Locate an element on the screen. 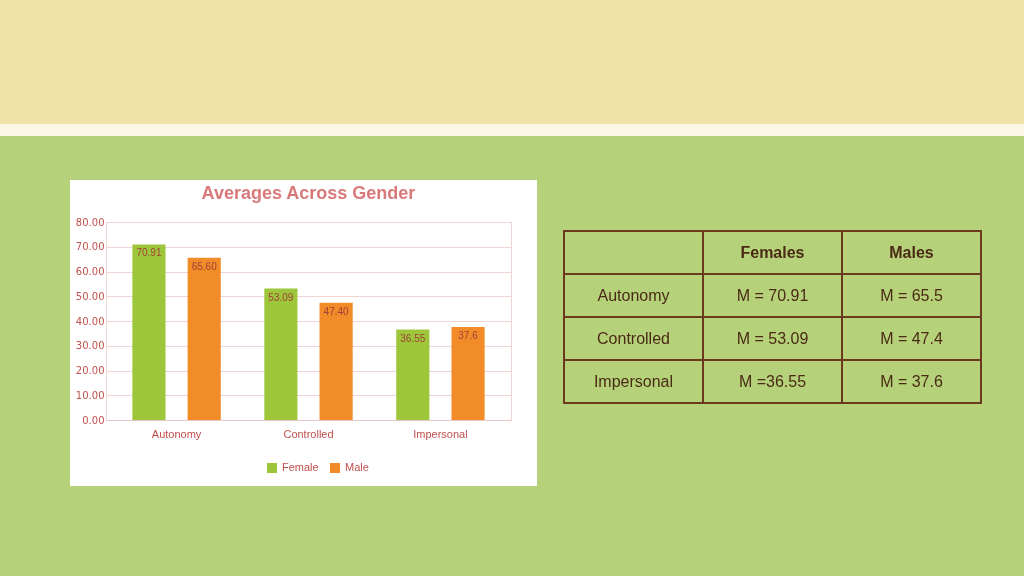  y-tick-label: 60.00 is located at coordinates (90, 271).